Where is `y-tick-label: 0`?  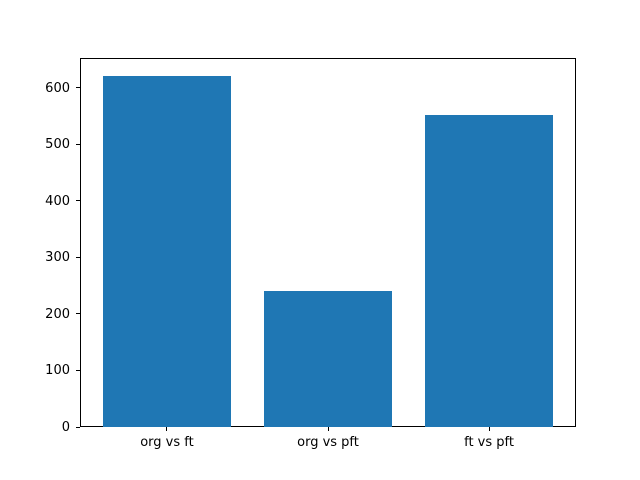 y-tick-label: 0 is located at coordinates (65, 427).